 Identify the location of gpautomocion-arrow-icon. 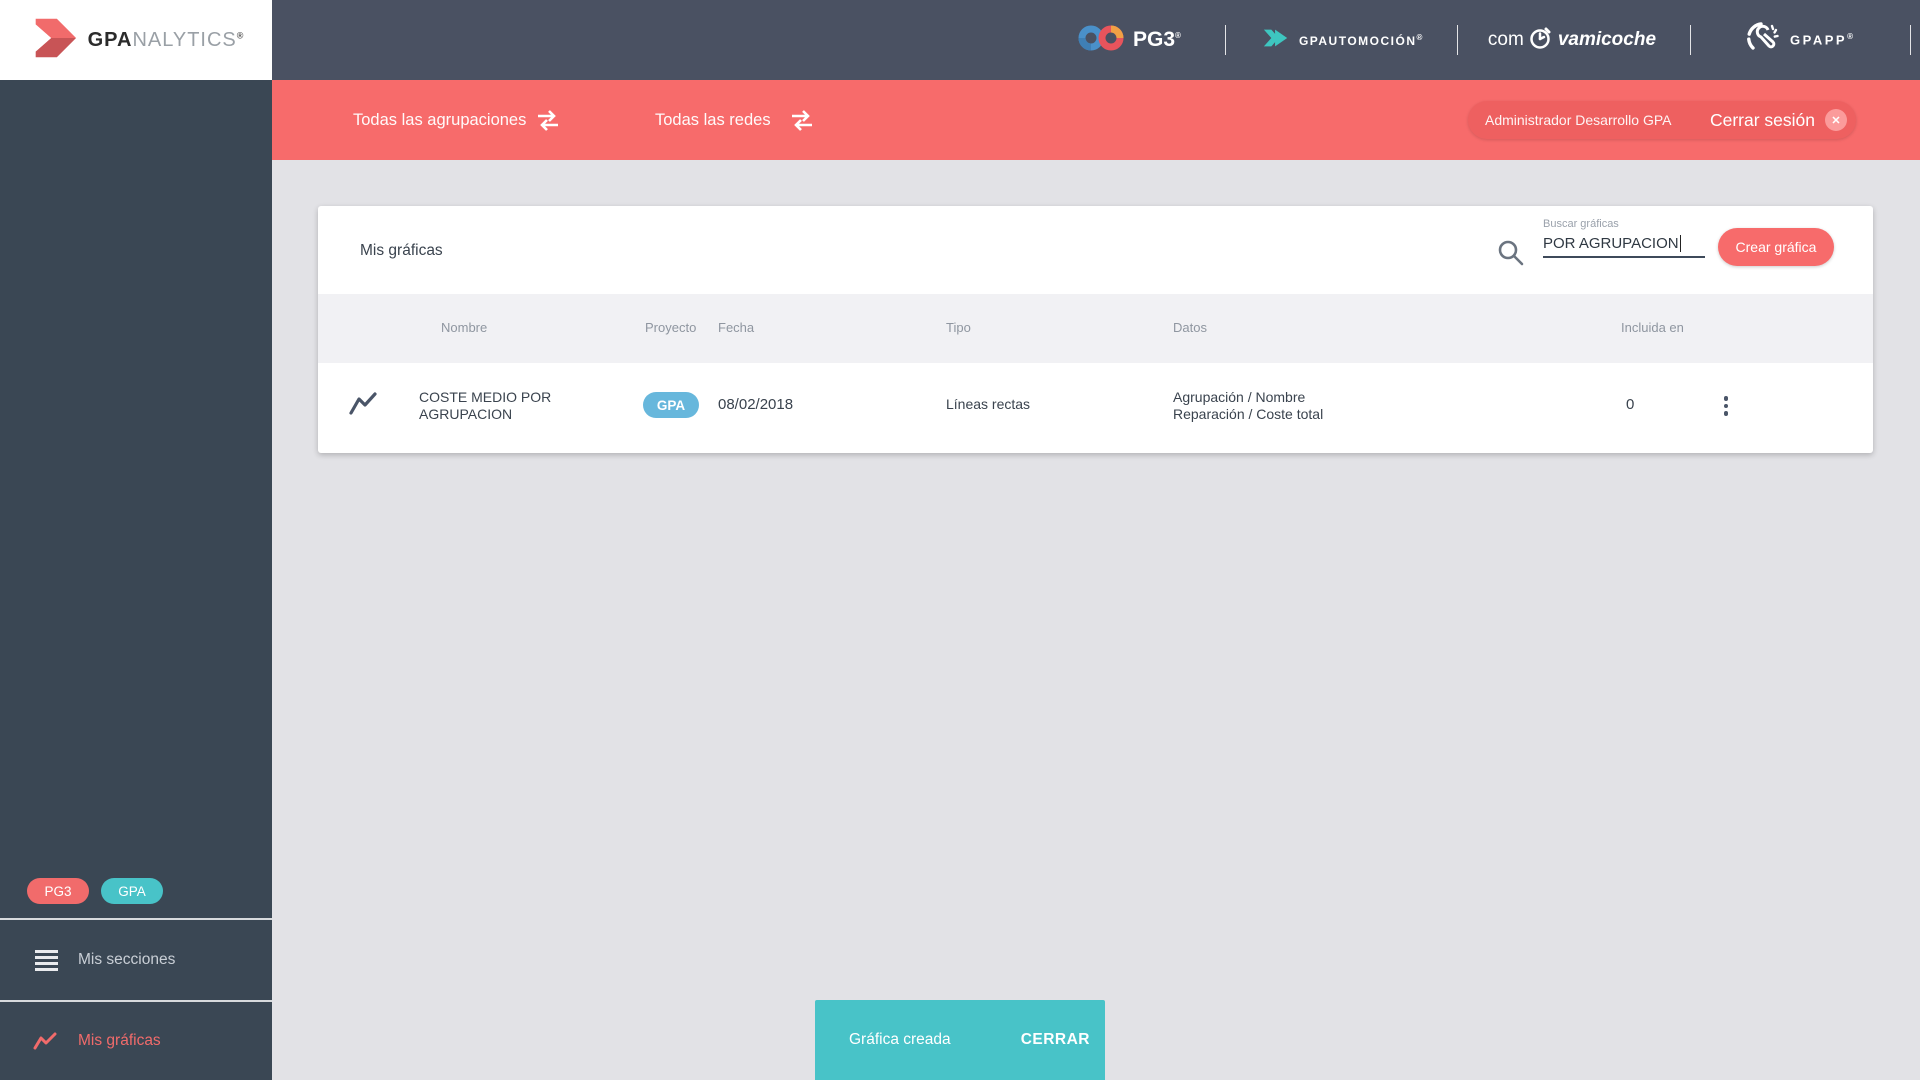
(1276, 40).